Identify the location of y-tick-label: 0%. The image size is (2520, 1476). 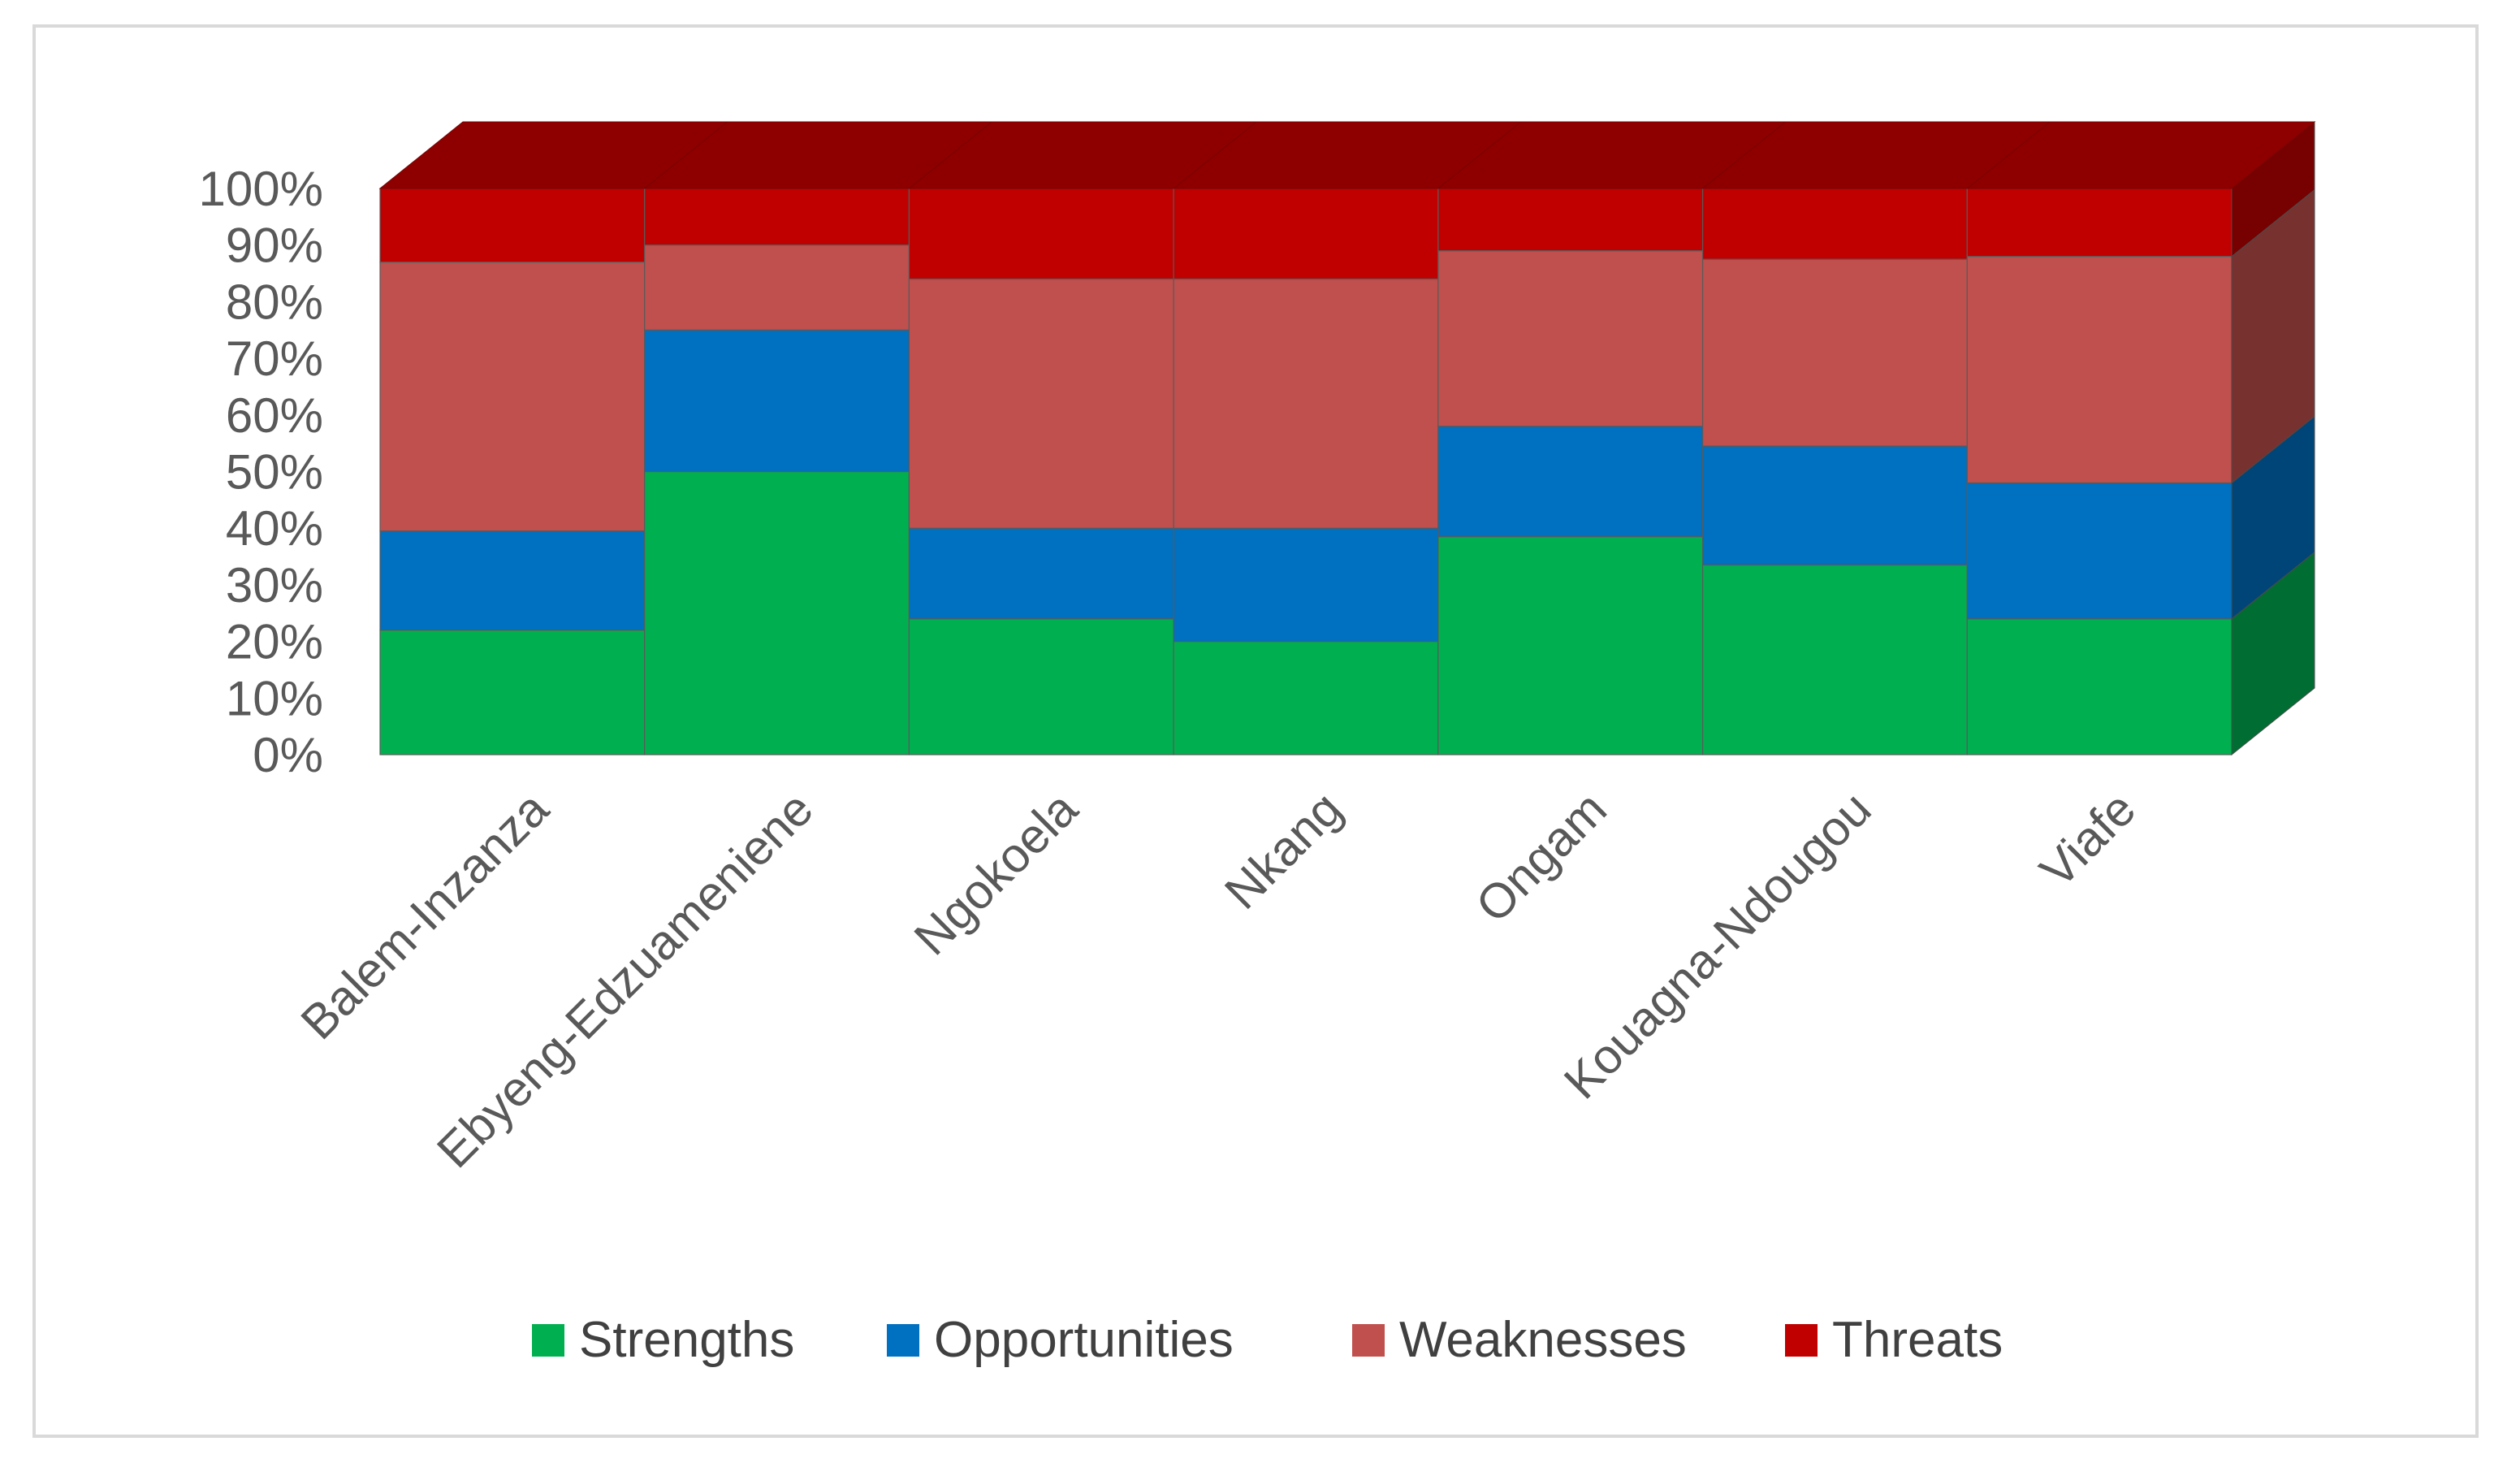
(288, 755).